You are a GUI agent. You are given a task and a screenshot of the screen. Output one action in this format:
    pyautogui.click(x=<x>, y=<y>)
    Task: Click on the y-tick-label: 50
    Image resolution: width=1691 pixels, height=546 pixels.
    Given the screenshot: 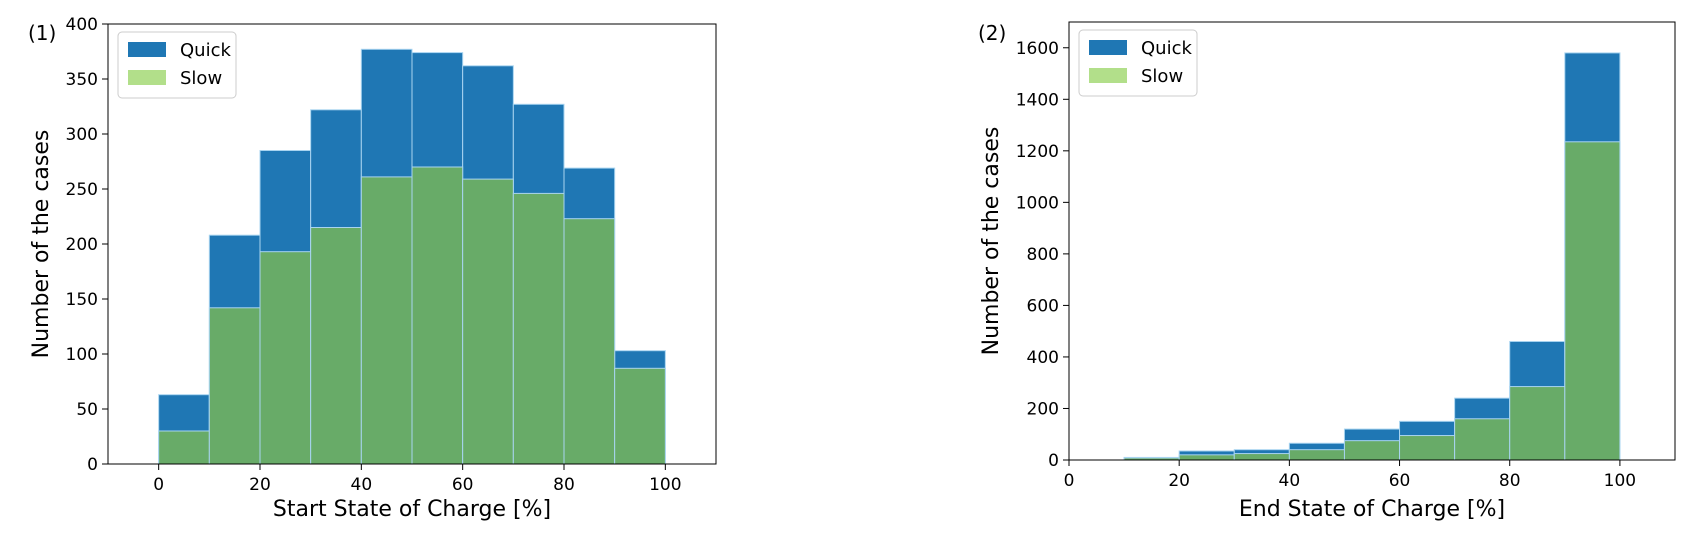 What is the action you would take?
    pyautogui.click(x=87, y=410)
    